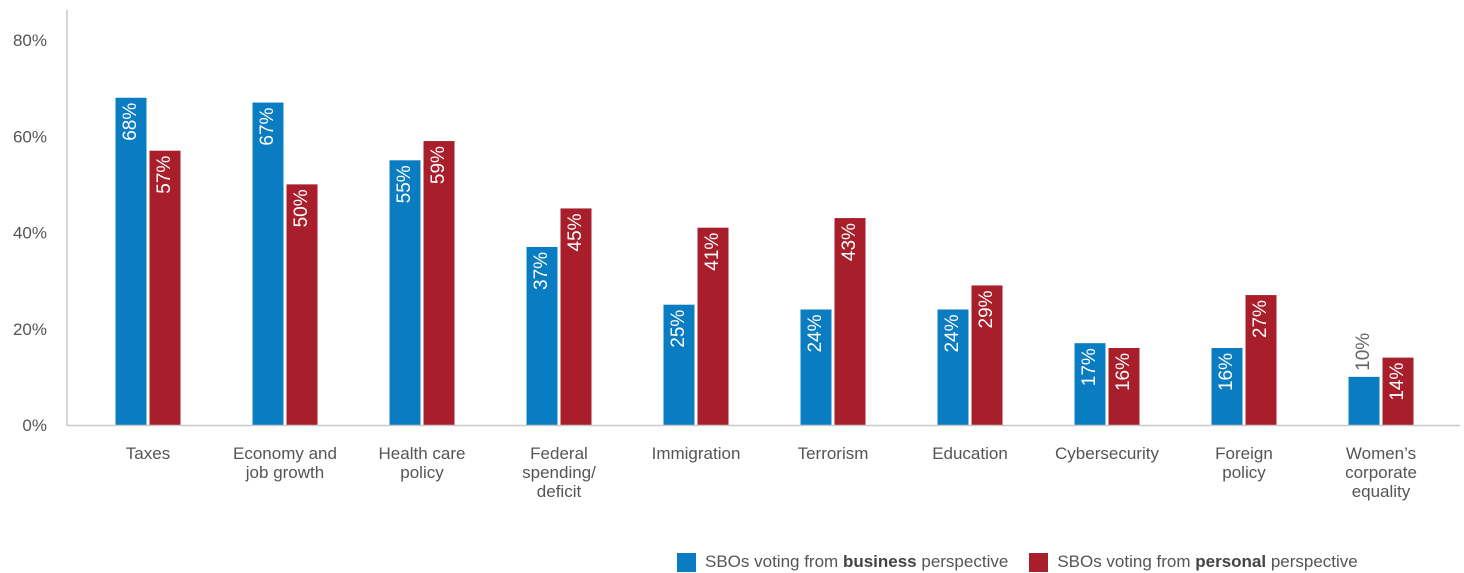  Describe the element at coordinates (1363, 352) in the screenshot. I see `data-label: 10%` at that location.